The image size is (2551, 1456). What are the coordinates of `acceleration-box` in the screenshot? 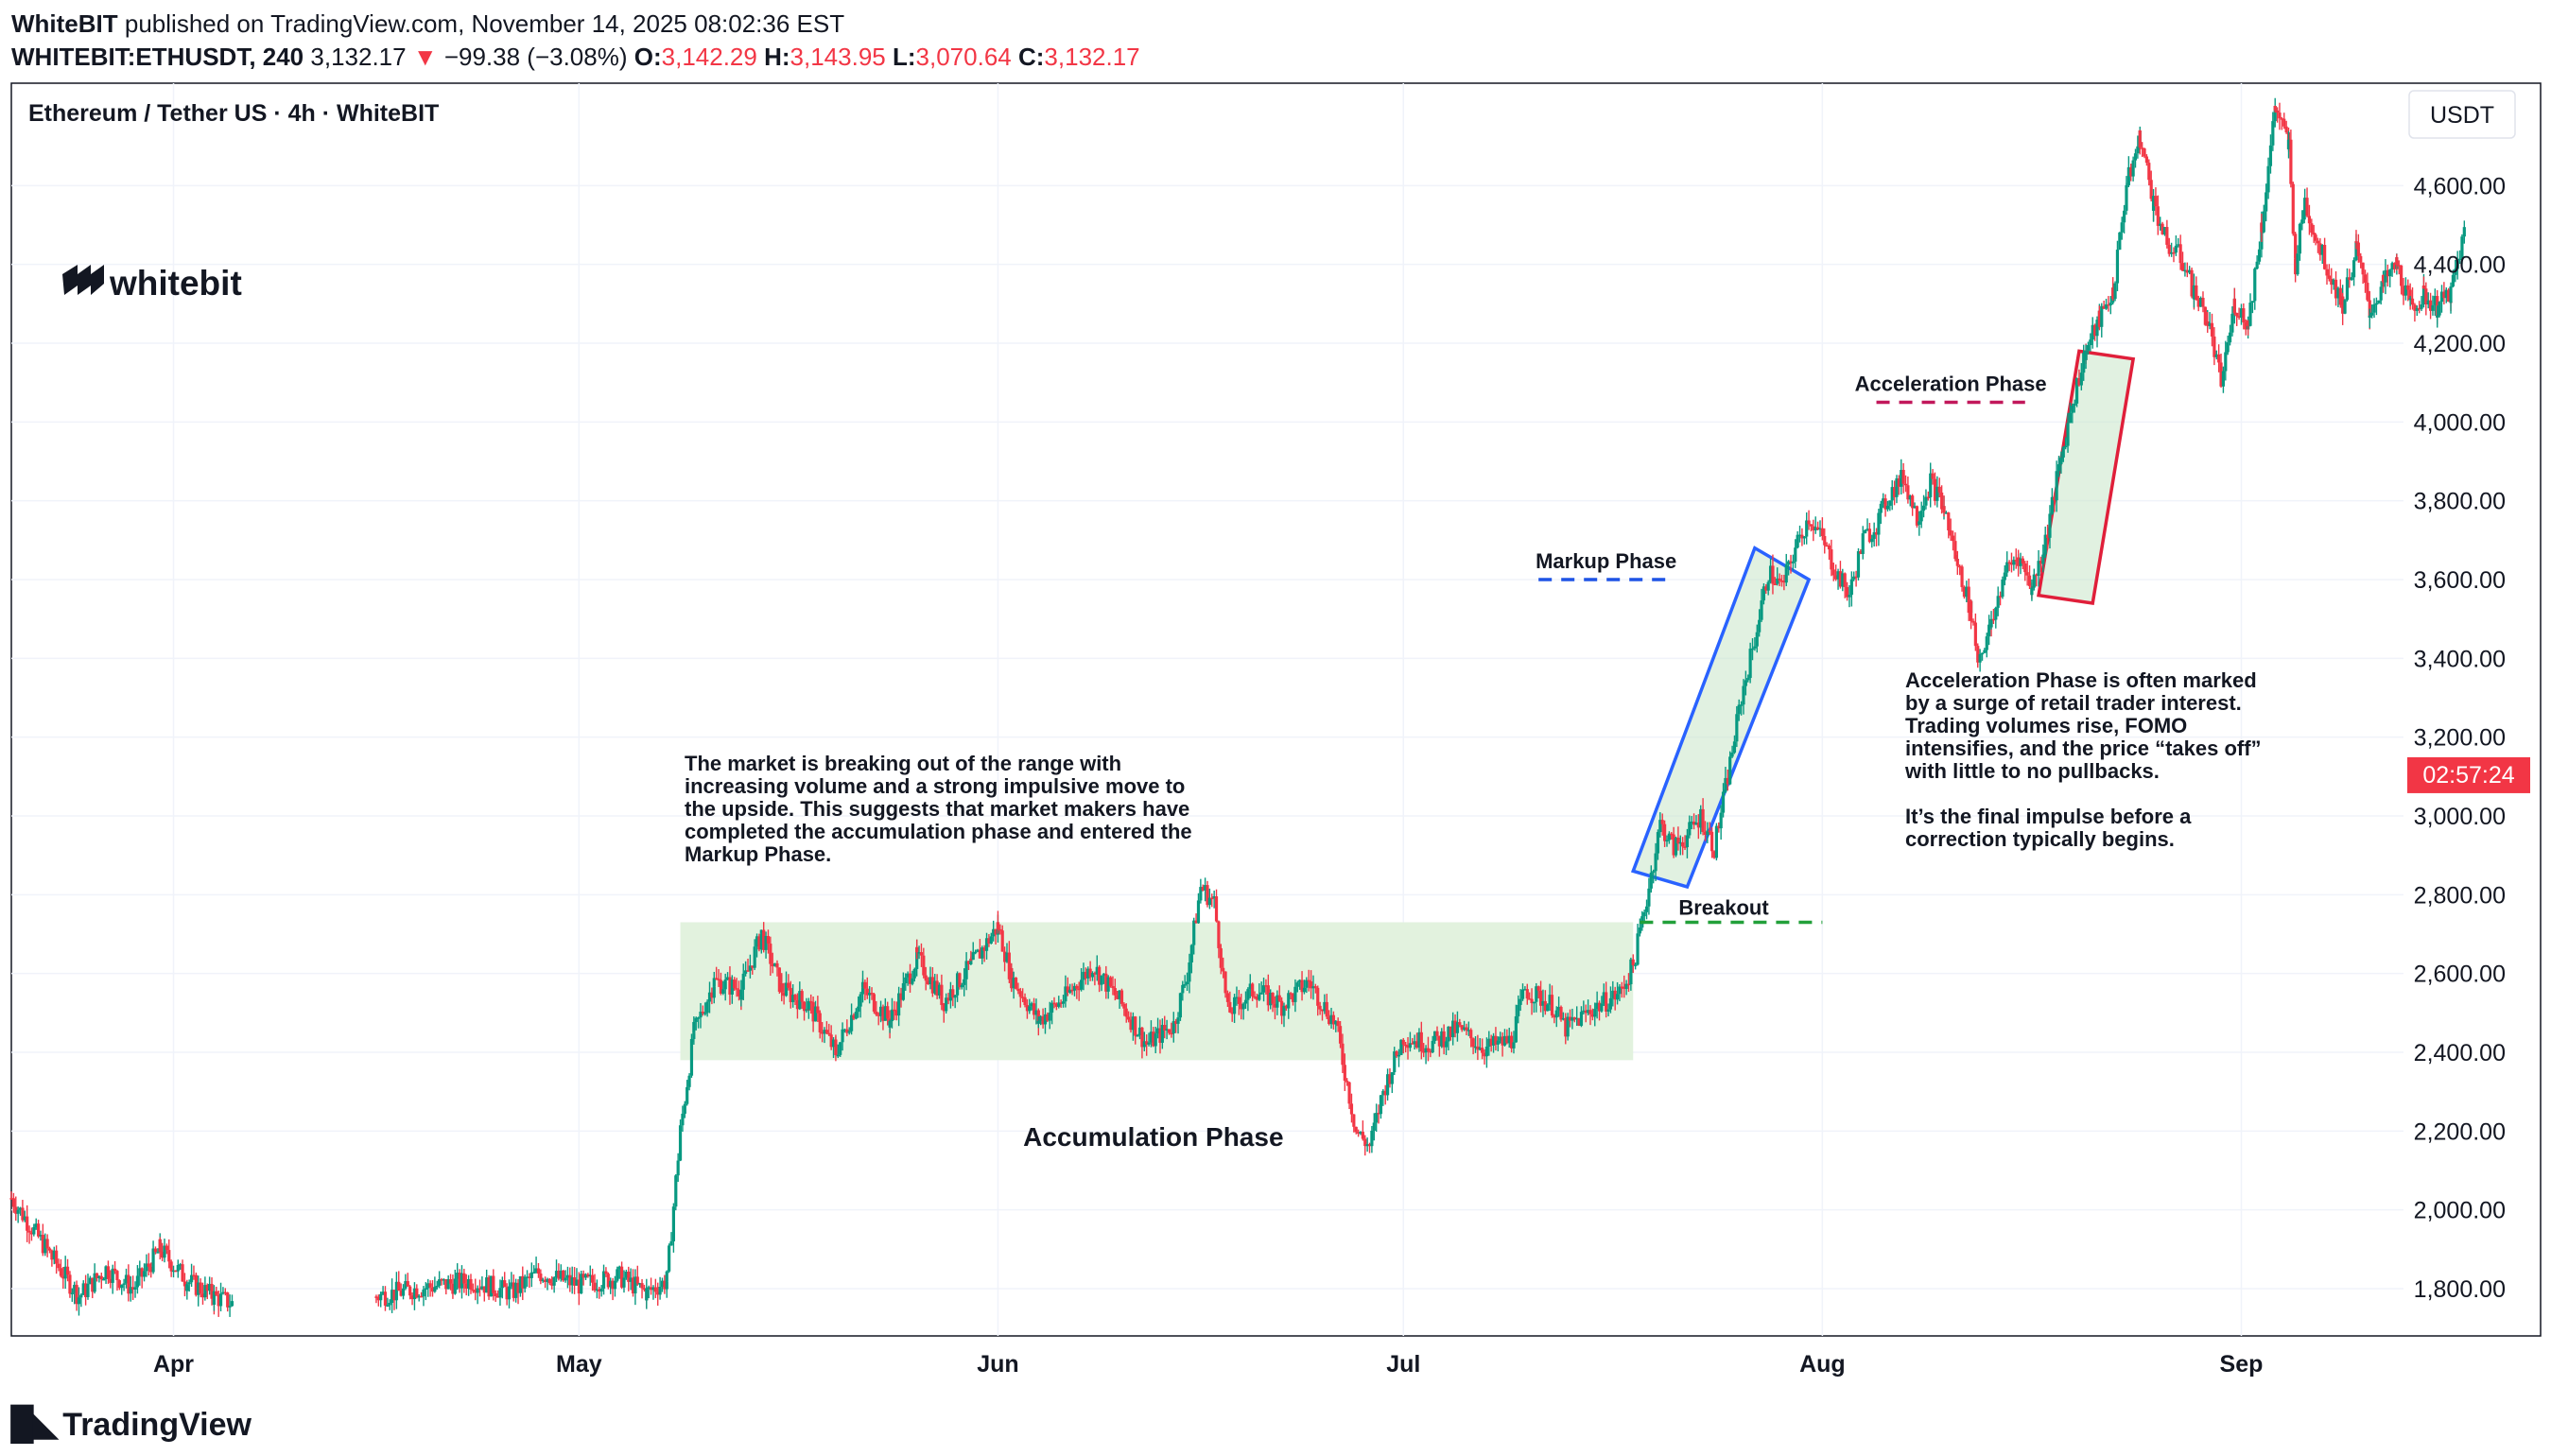 It's located at (2086, 477).